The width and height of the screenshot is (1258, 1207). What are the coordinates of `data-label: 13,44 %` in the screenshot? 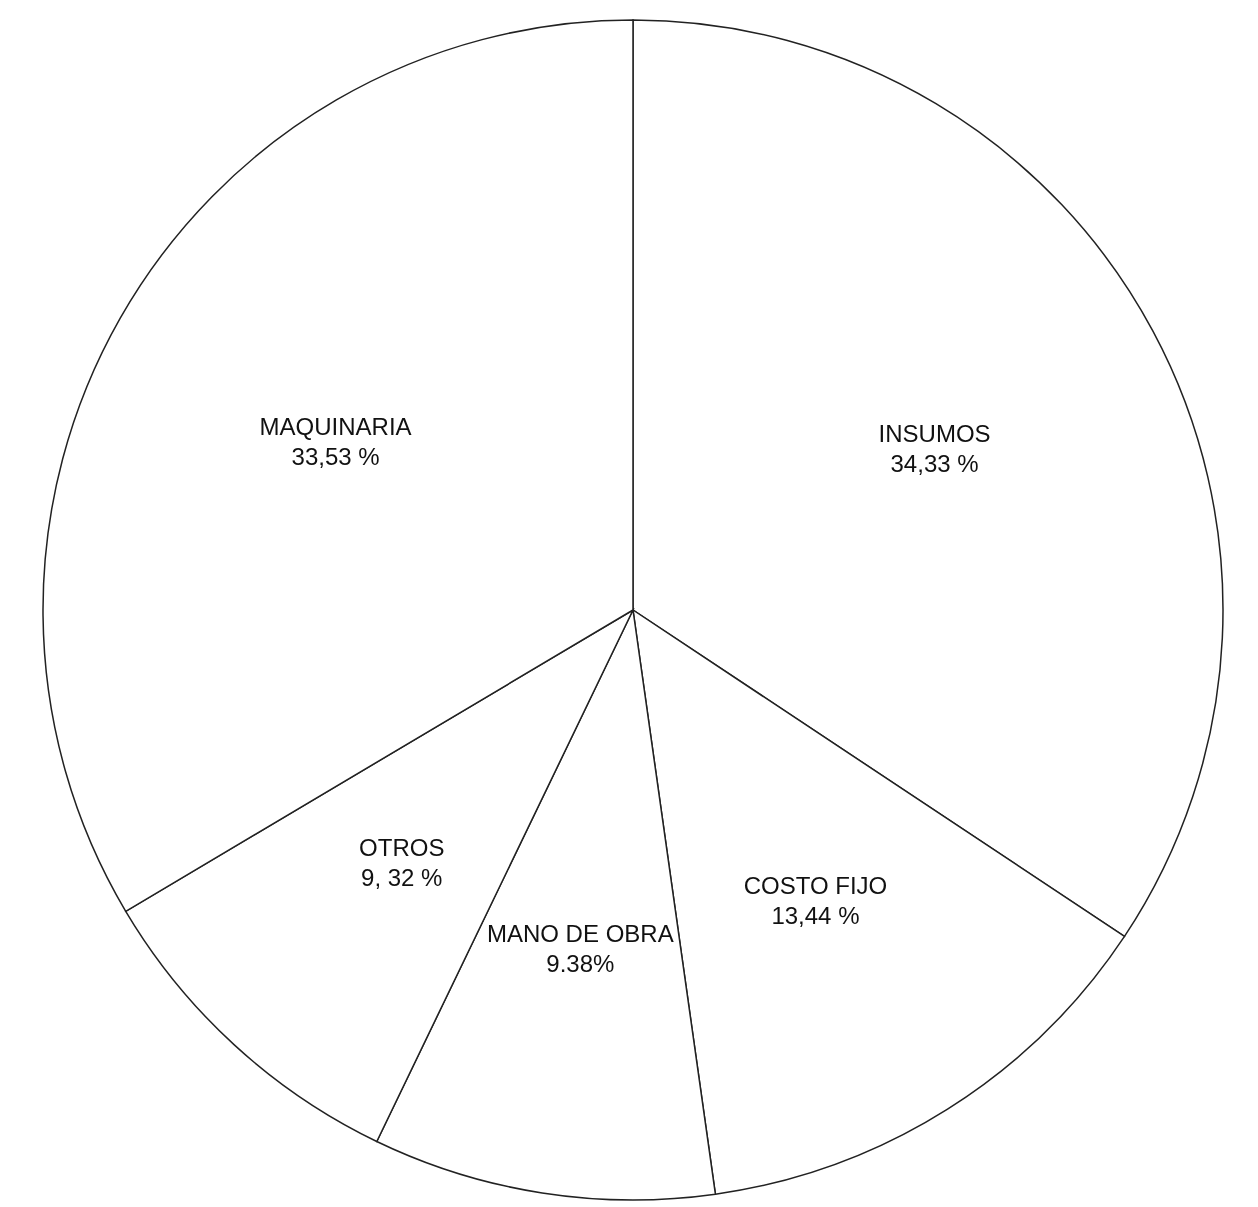 It's located at (815, 915).